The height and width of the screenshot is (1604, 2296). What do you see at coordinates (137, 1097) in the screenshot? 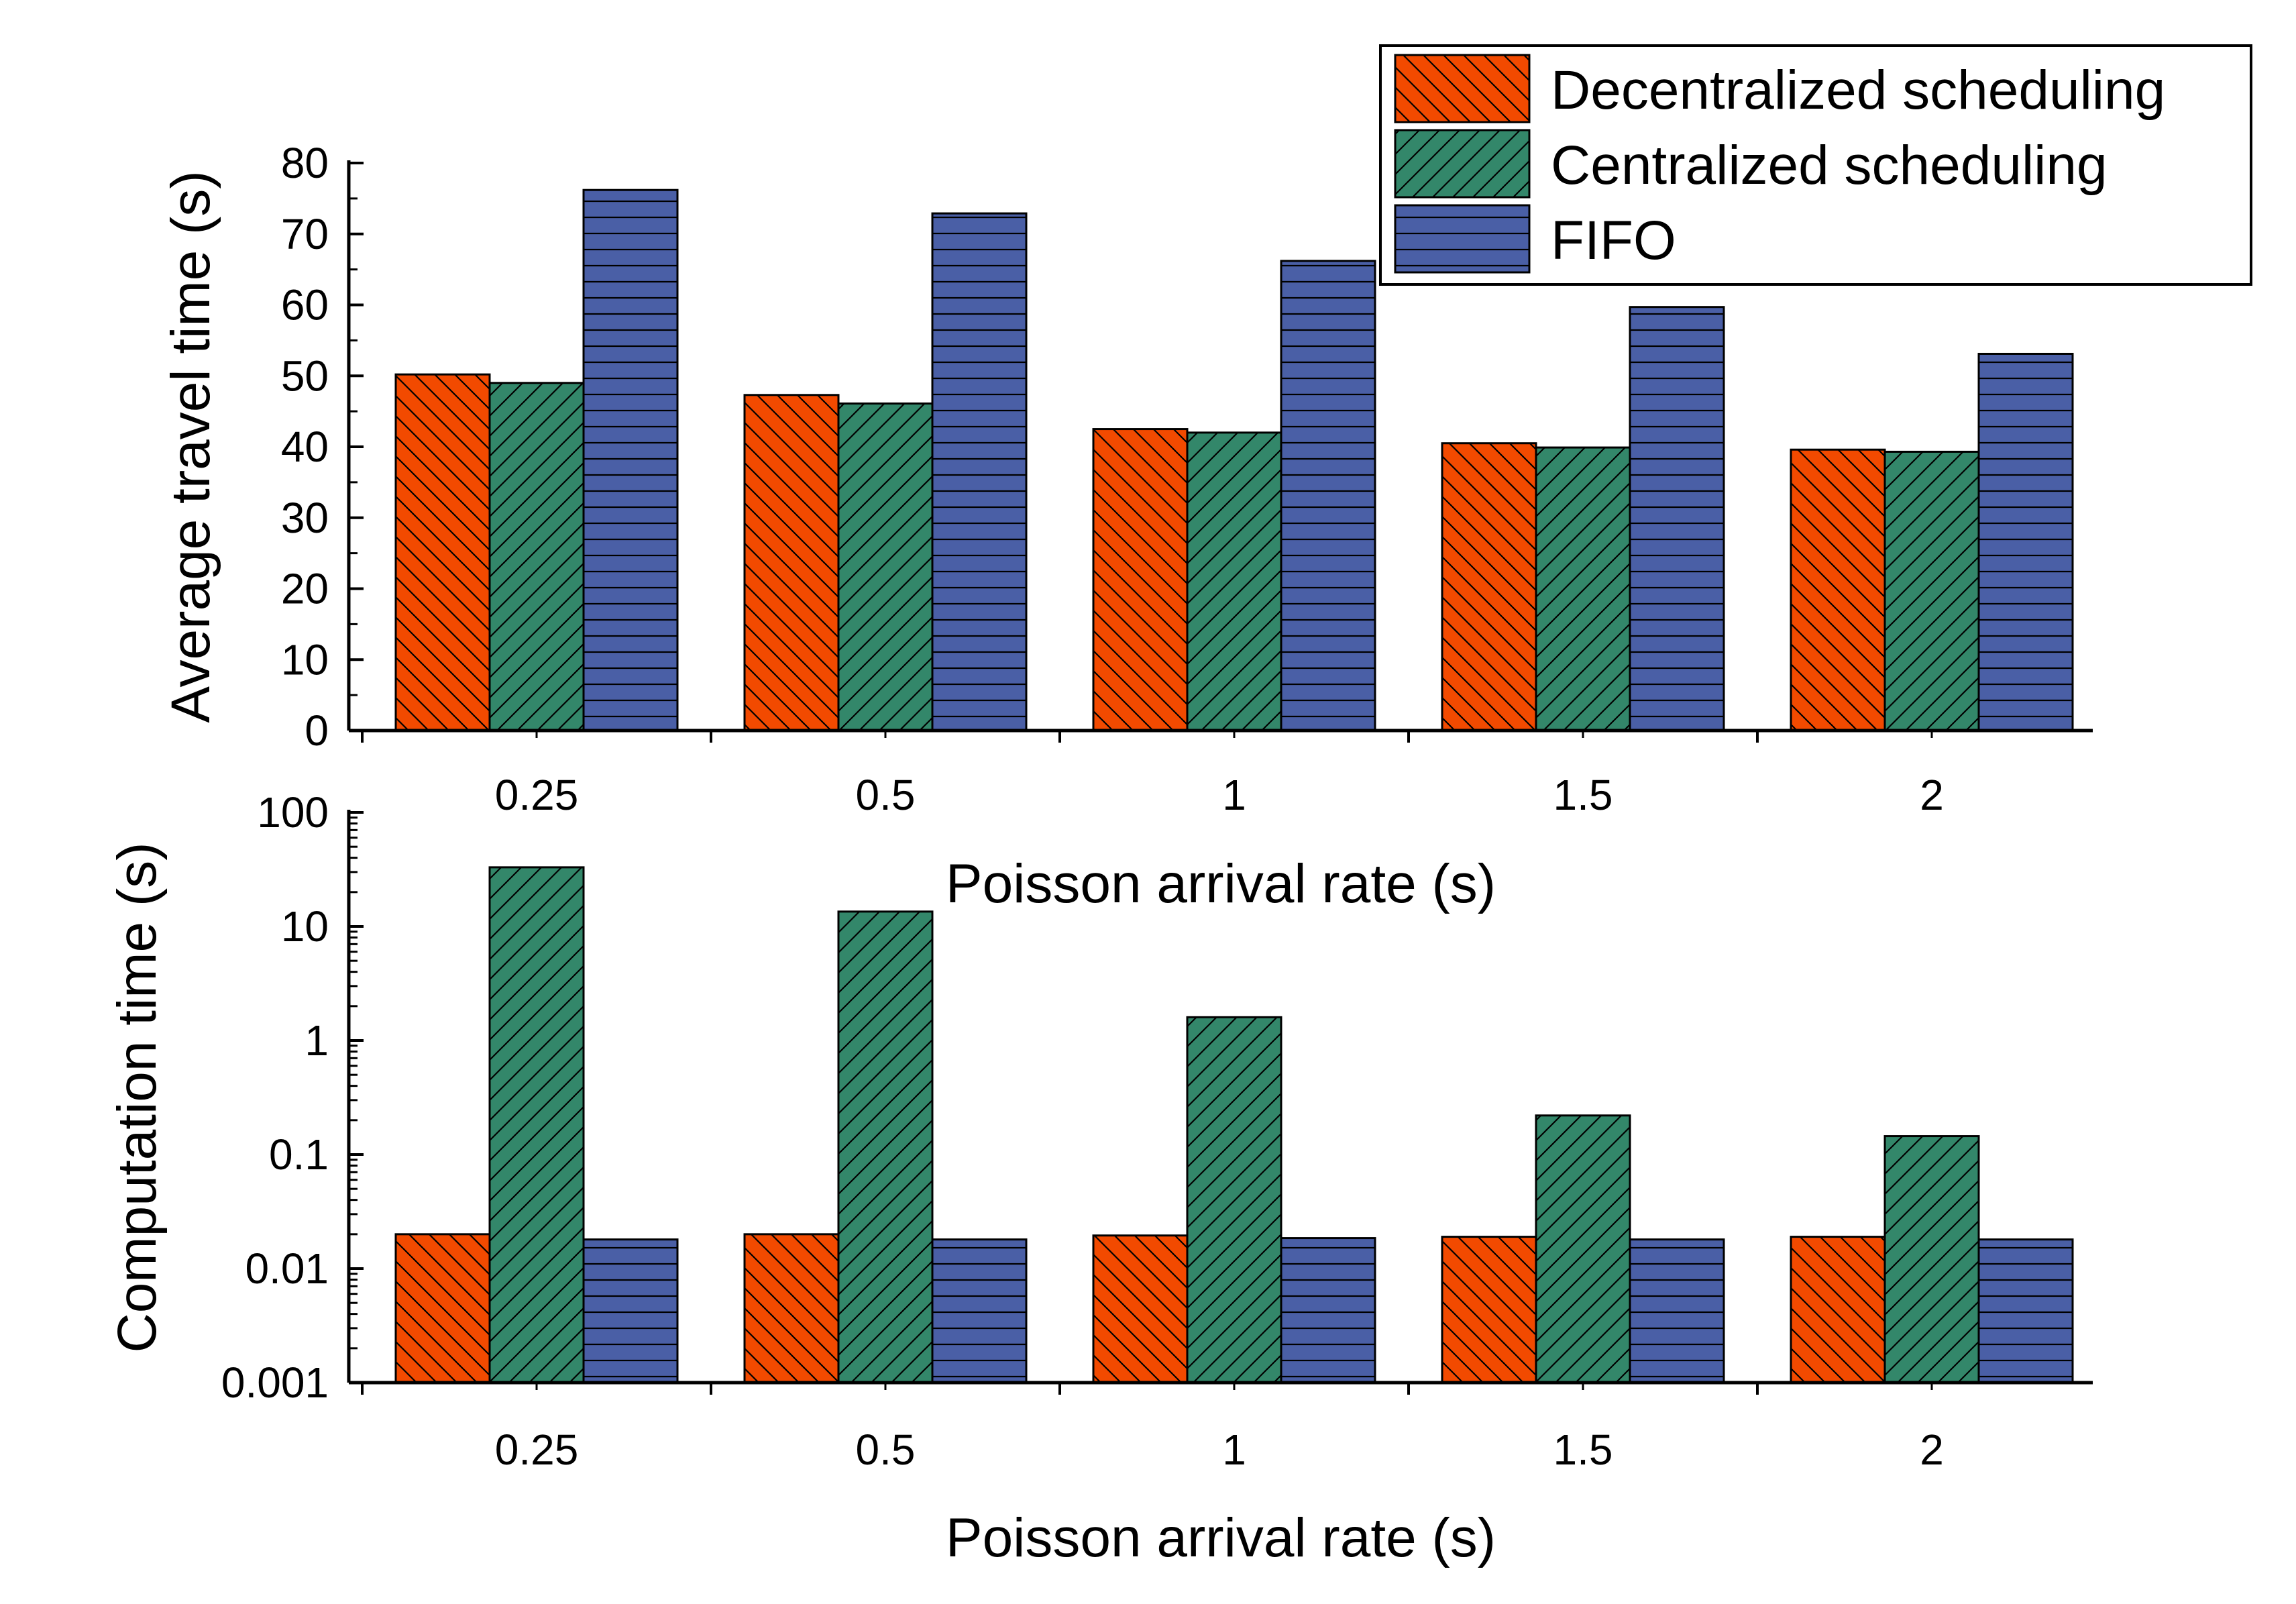
I see `bottom-y-axis-title: Computation time (s)` at bounding box center [137, 1097].